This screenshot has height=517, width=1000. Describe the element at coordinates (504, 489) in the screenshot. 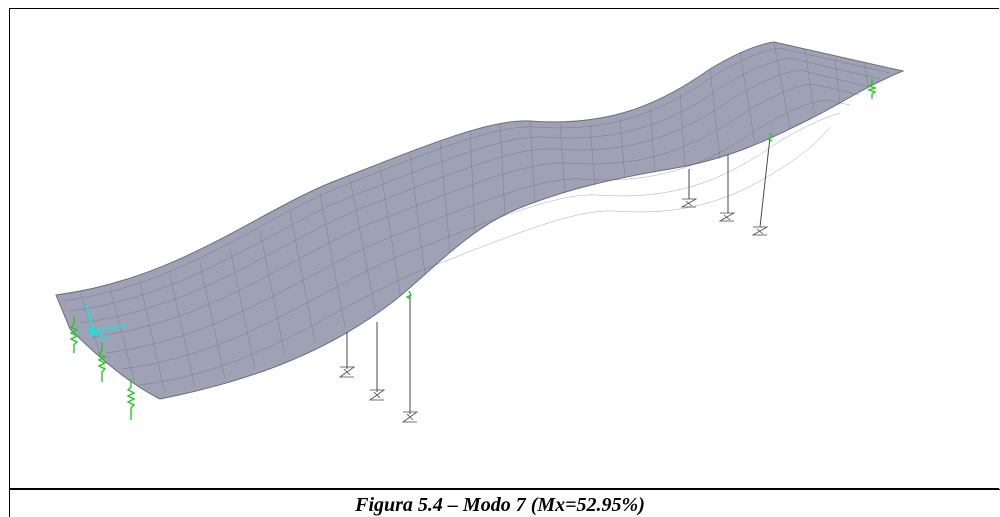

I see `caption-rule` at that location.